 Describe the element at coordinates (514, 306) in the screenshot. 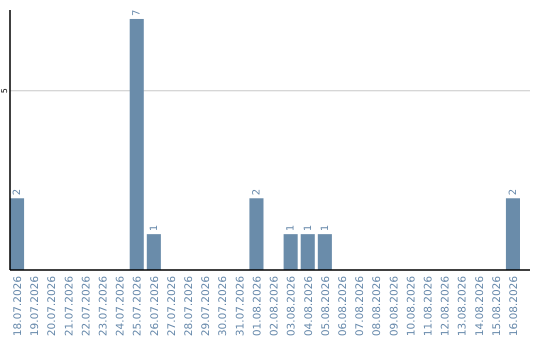

I see `x-tick-label: 16.08.2026` at that location.